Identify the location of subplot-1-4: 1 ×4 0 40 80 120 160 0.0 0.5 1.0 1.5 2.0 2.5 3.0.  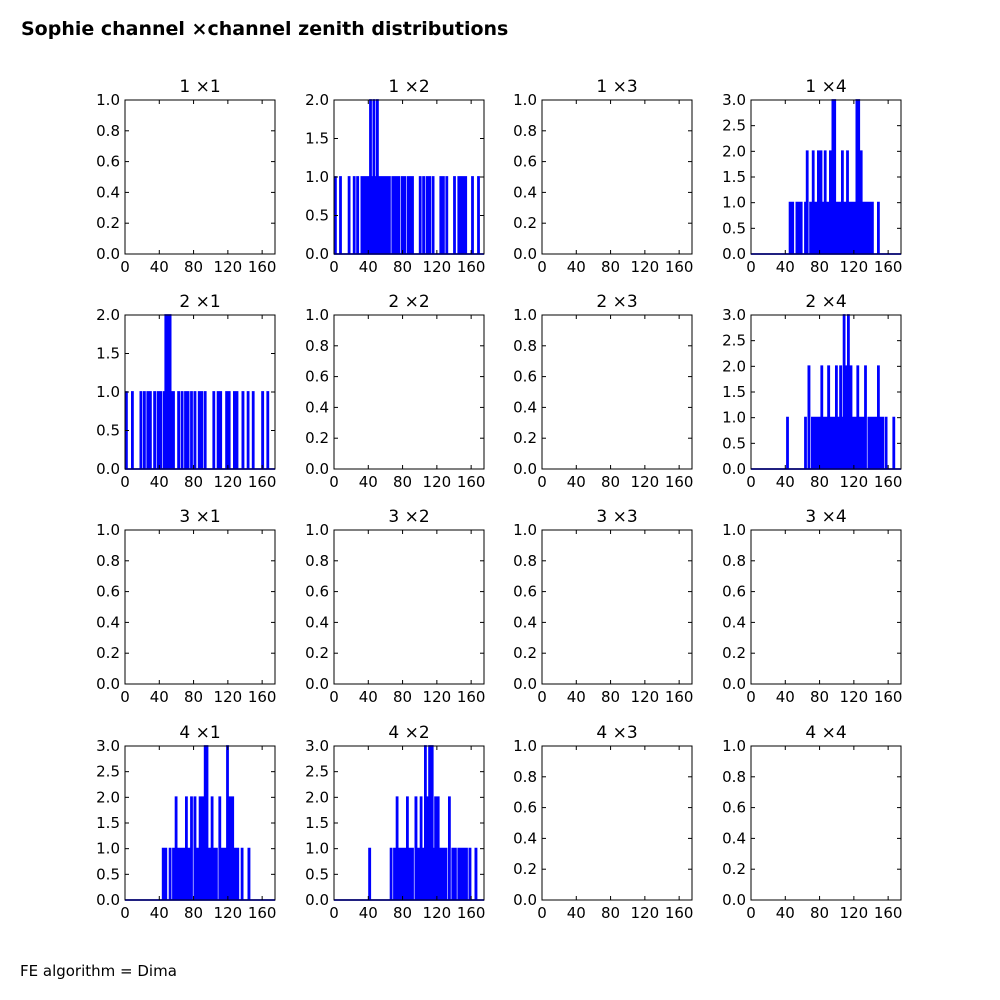
(812, 176).